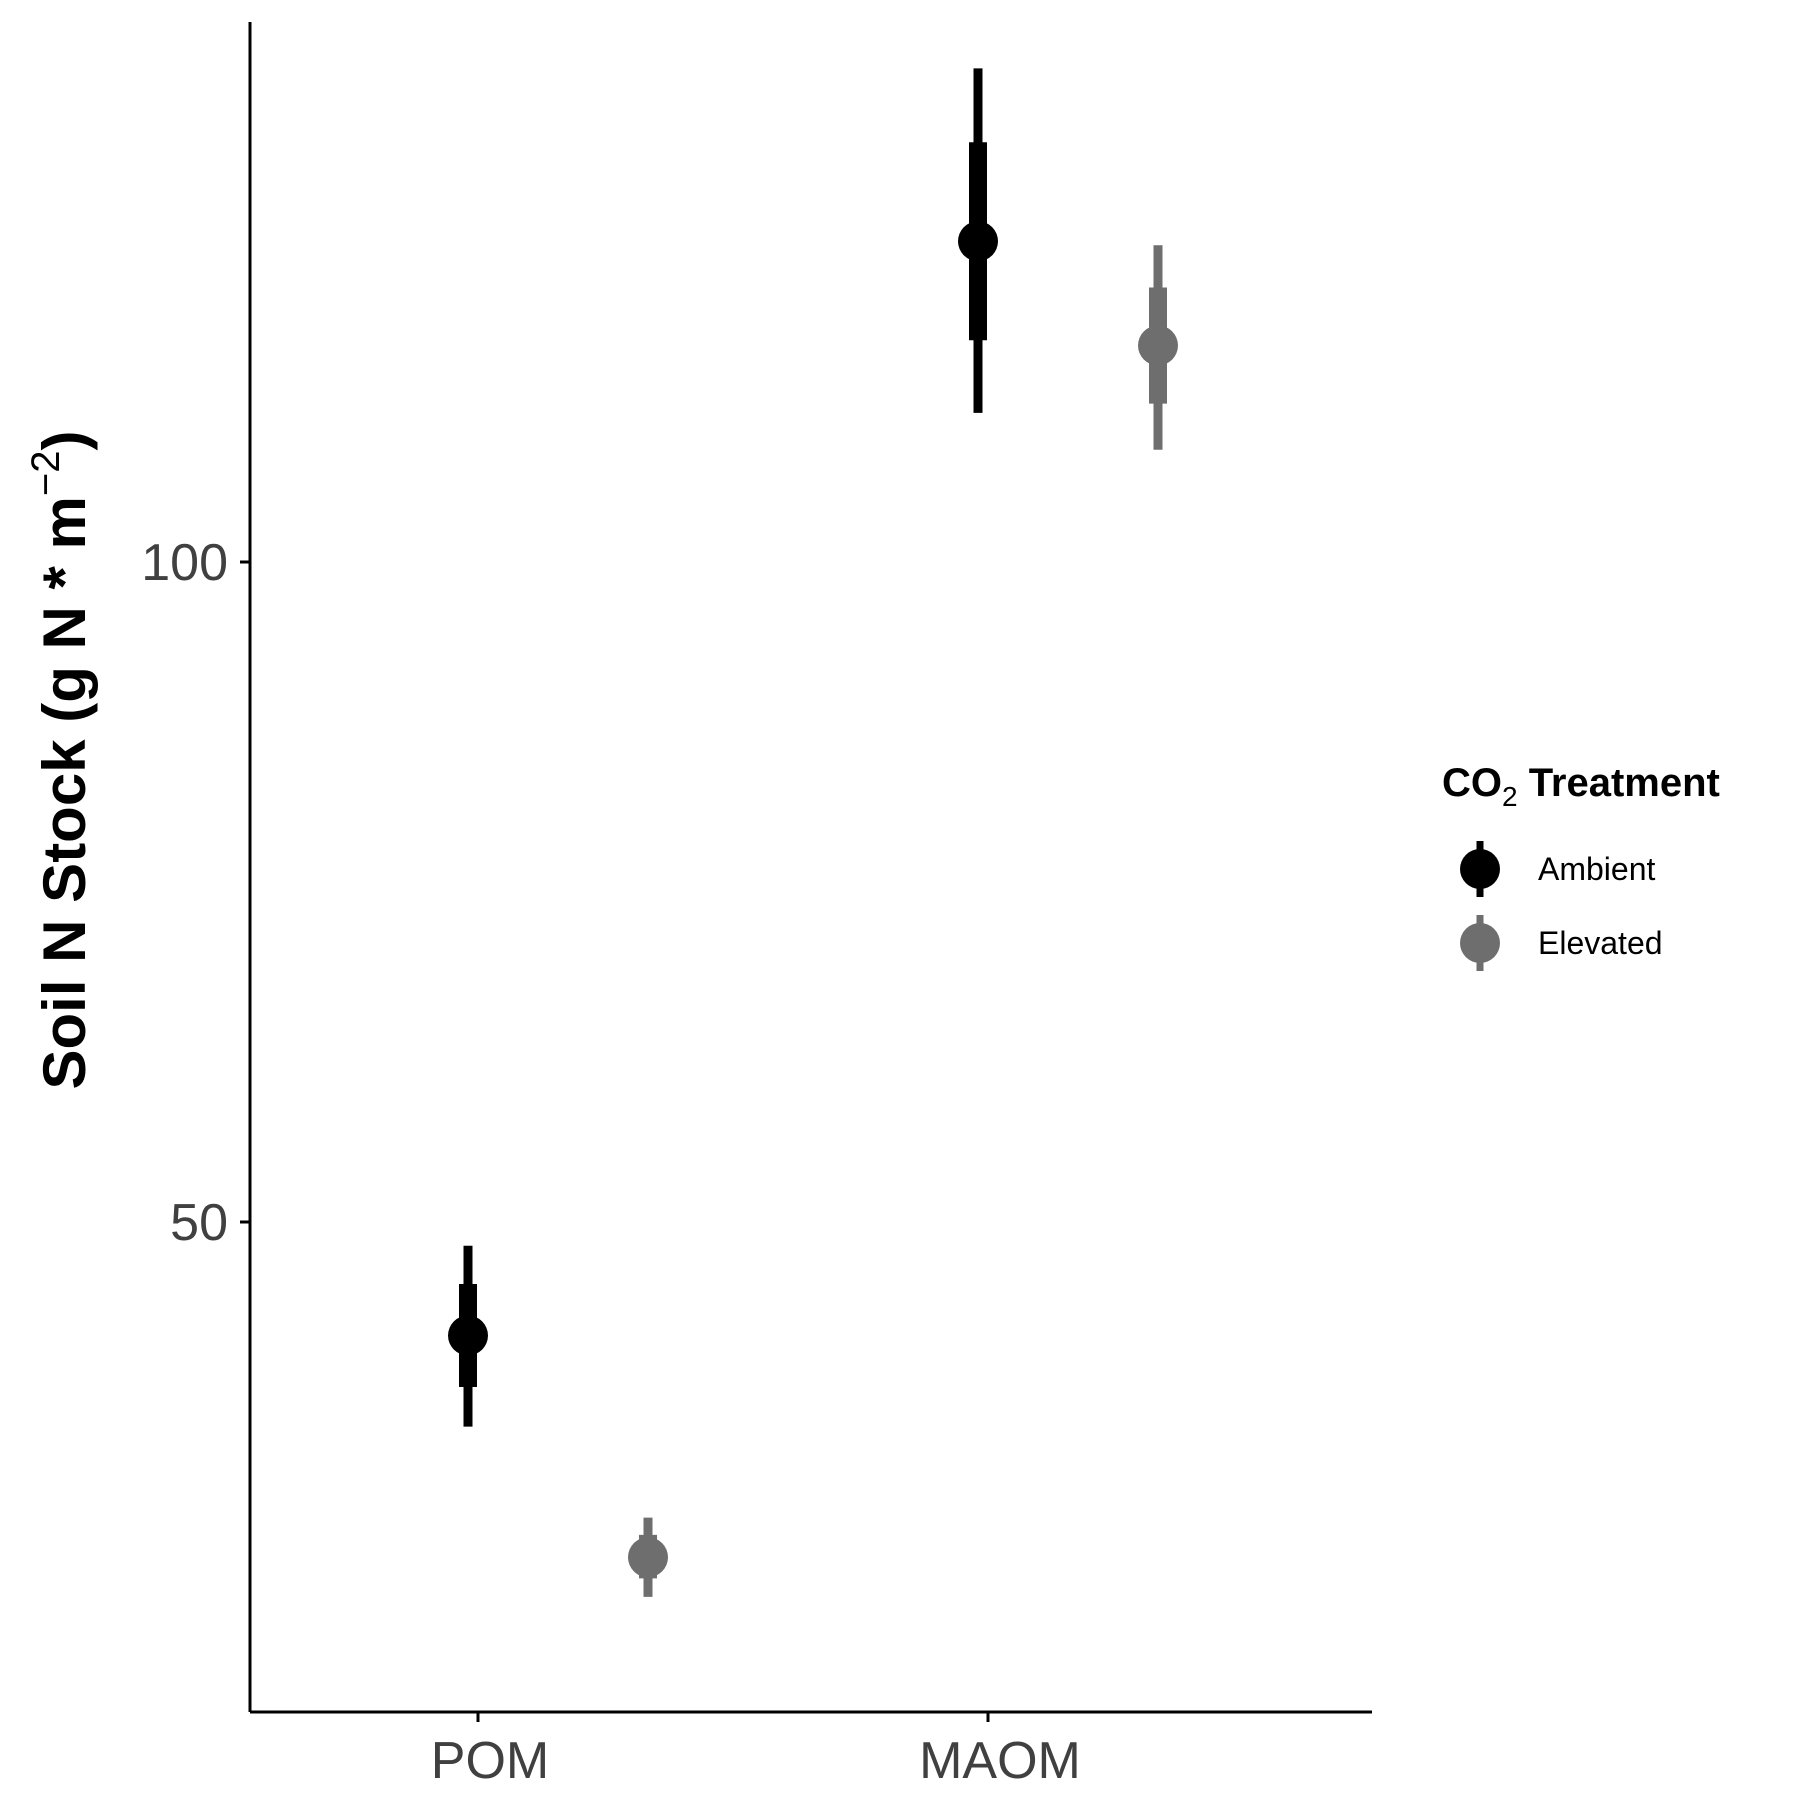  What do you see at coordinates (1619, 783) in the screenshot?
I see `legend-title-rest: Treatment` at bounding box center [1619, 783].